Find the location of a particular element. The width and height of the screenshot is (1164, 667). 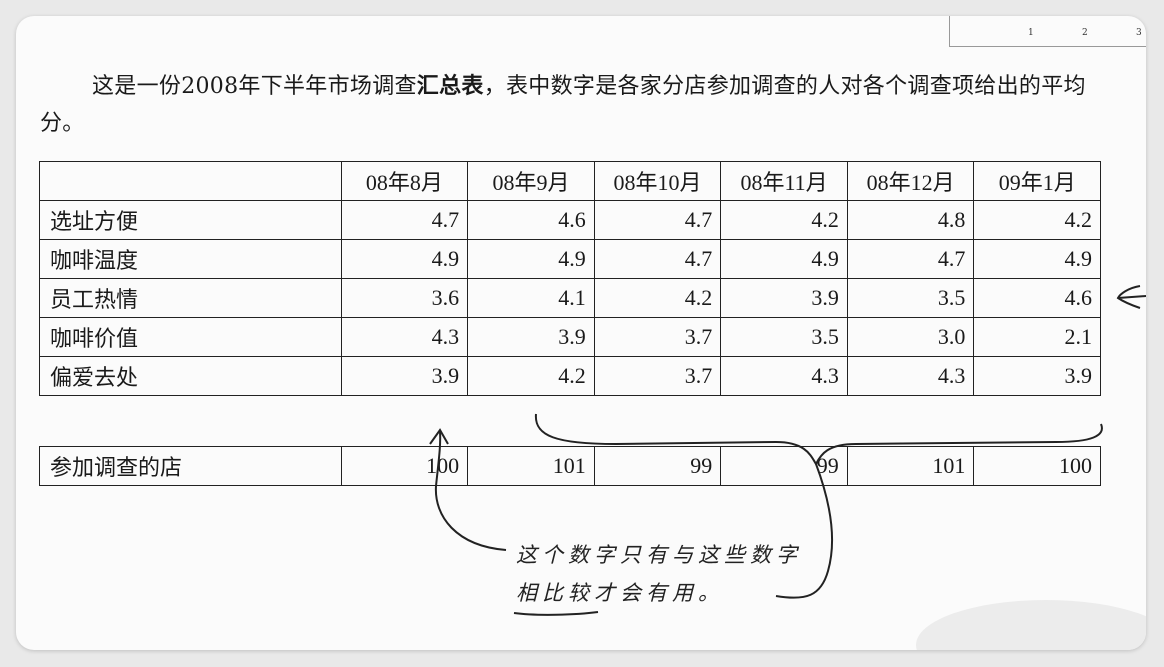

row-label: 咖啡温度 is located at coordinates (190, 259).